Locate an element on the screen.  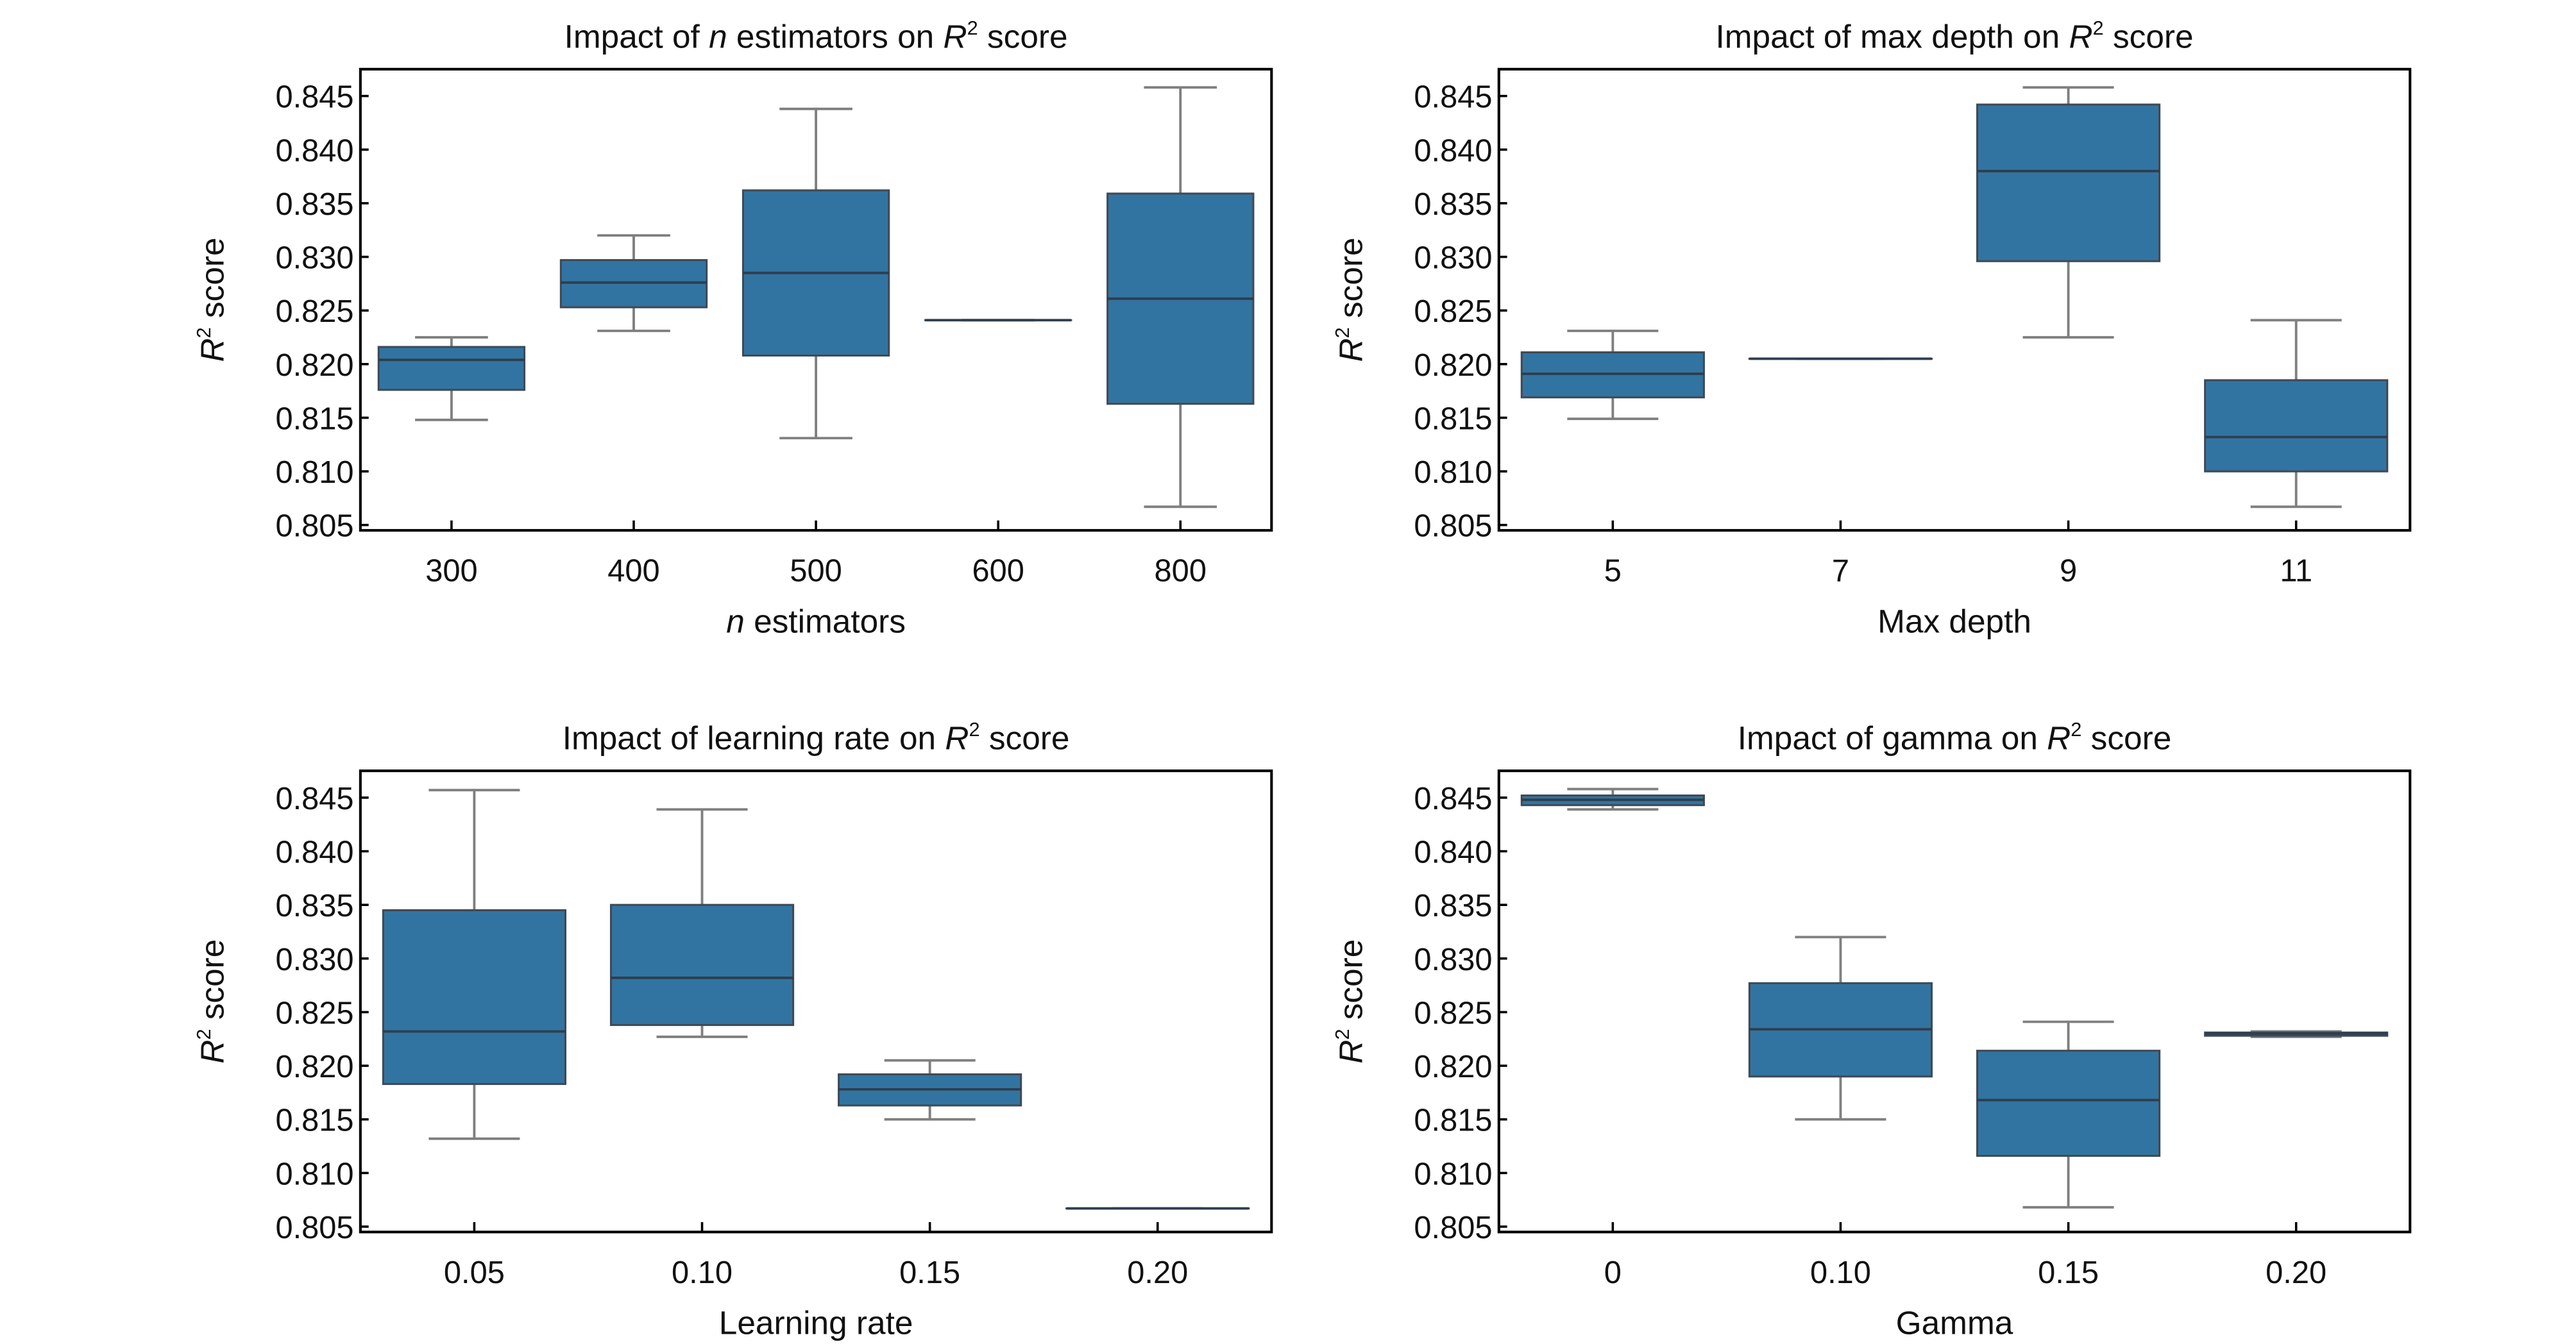
box-0.20 is located at coordinates (2296, 1034).